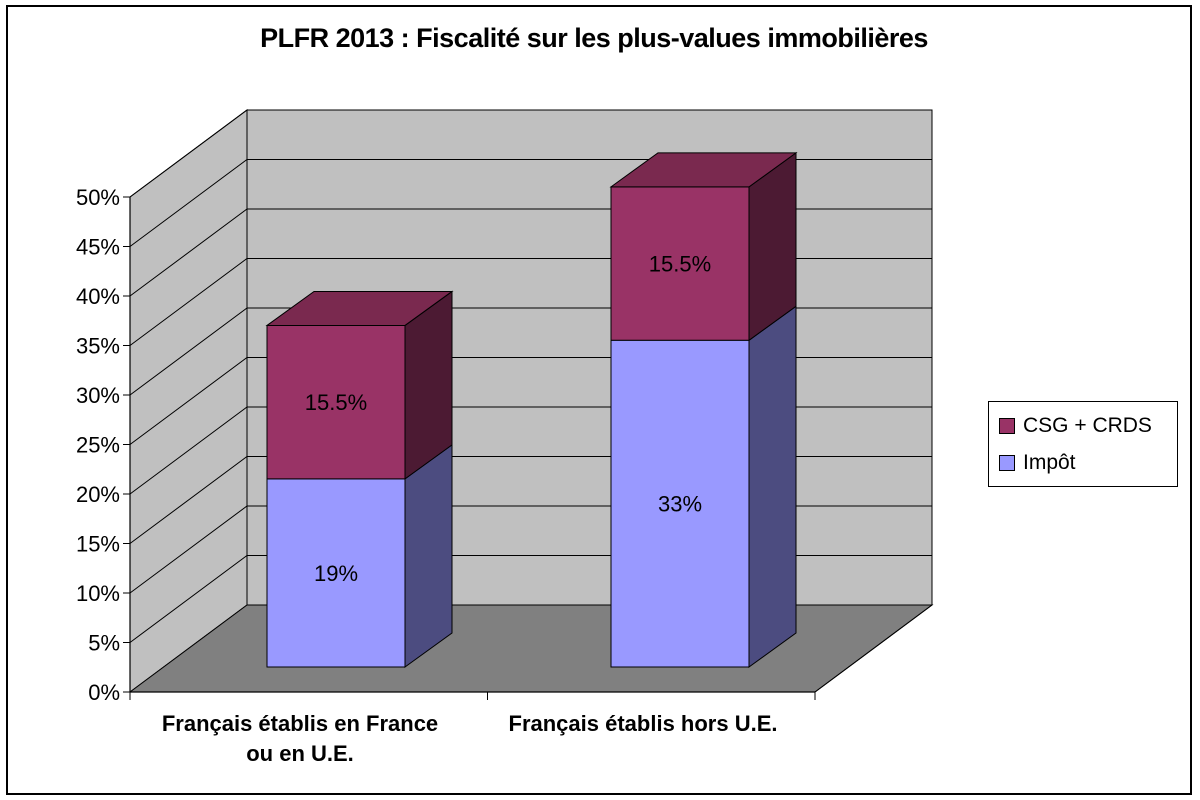 The image size is (1200, 800). I want to click on floor-edge, so click(873, 648).